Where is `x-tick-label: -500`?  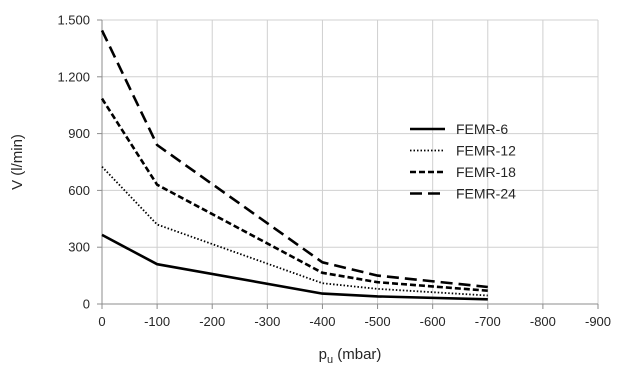
x-tick-label: -500 is located at coordinates (378, 321).